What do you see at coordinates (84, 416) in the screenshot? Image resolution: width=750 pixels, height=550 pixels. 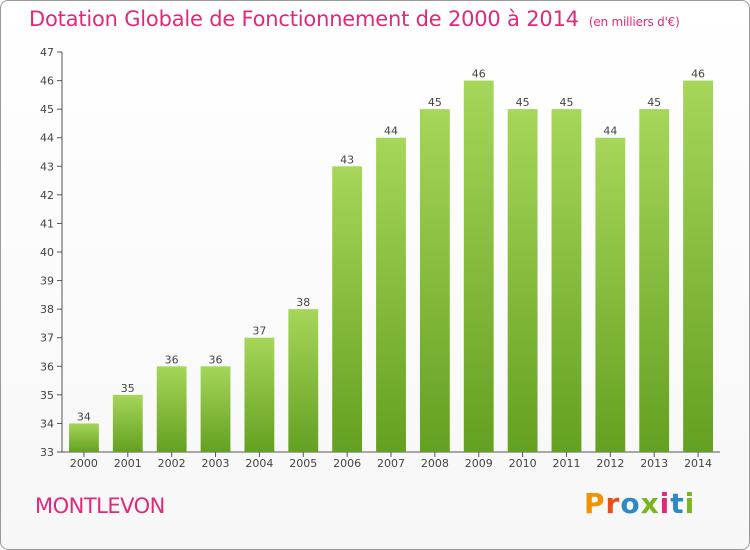 I see `bar-value-label: 34` at bounding box center [84, 416].